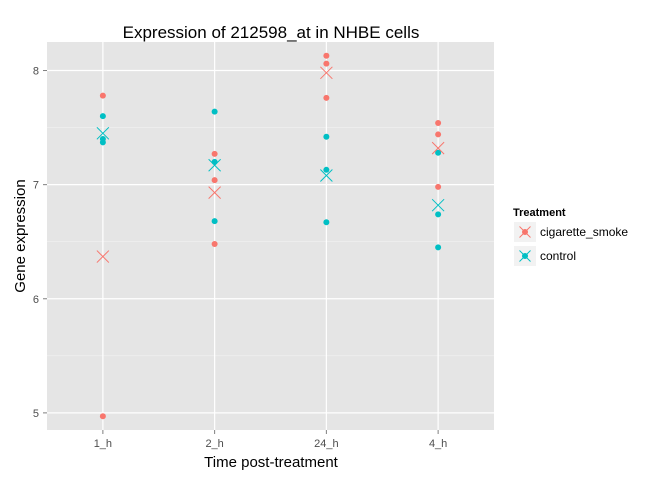  I want to click on x-tick-label: 24_h, so click(326, 444).